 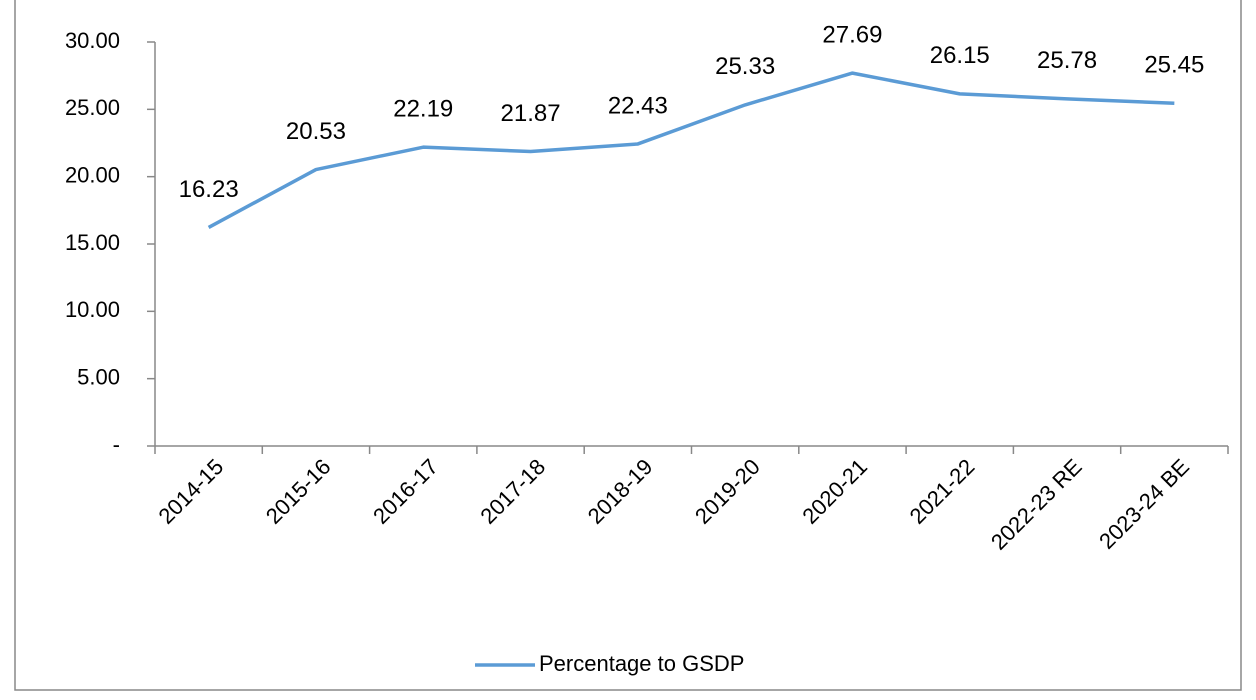 I want to click on x-tick-label: 2014-15, so click(x=191, y=491).